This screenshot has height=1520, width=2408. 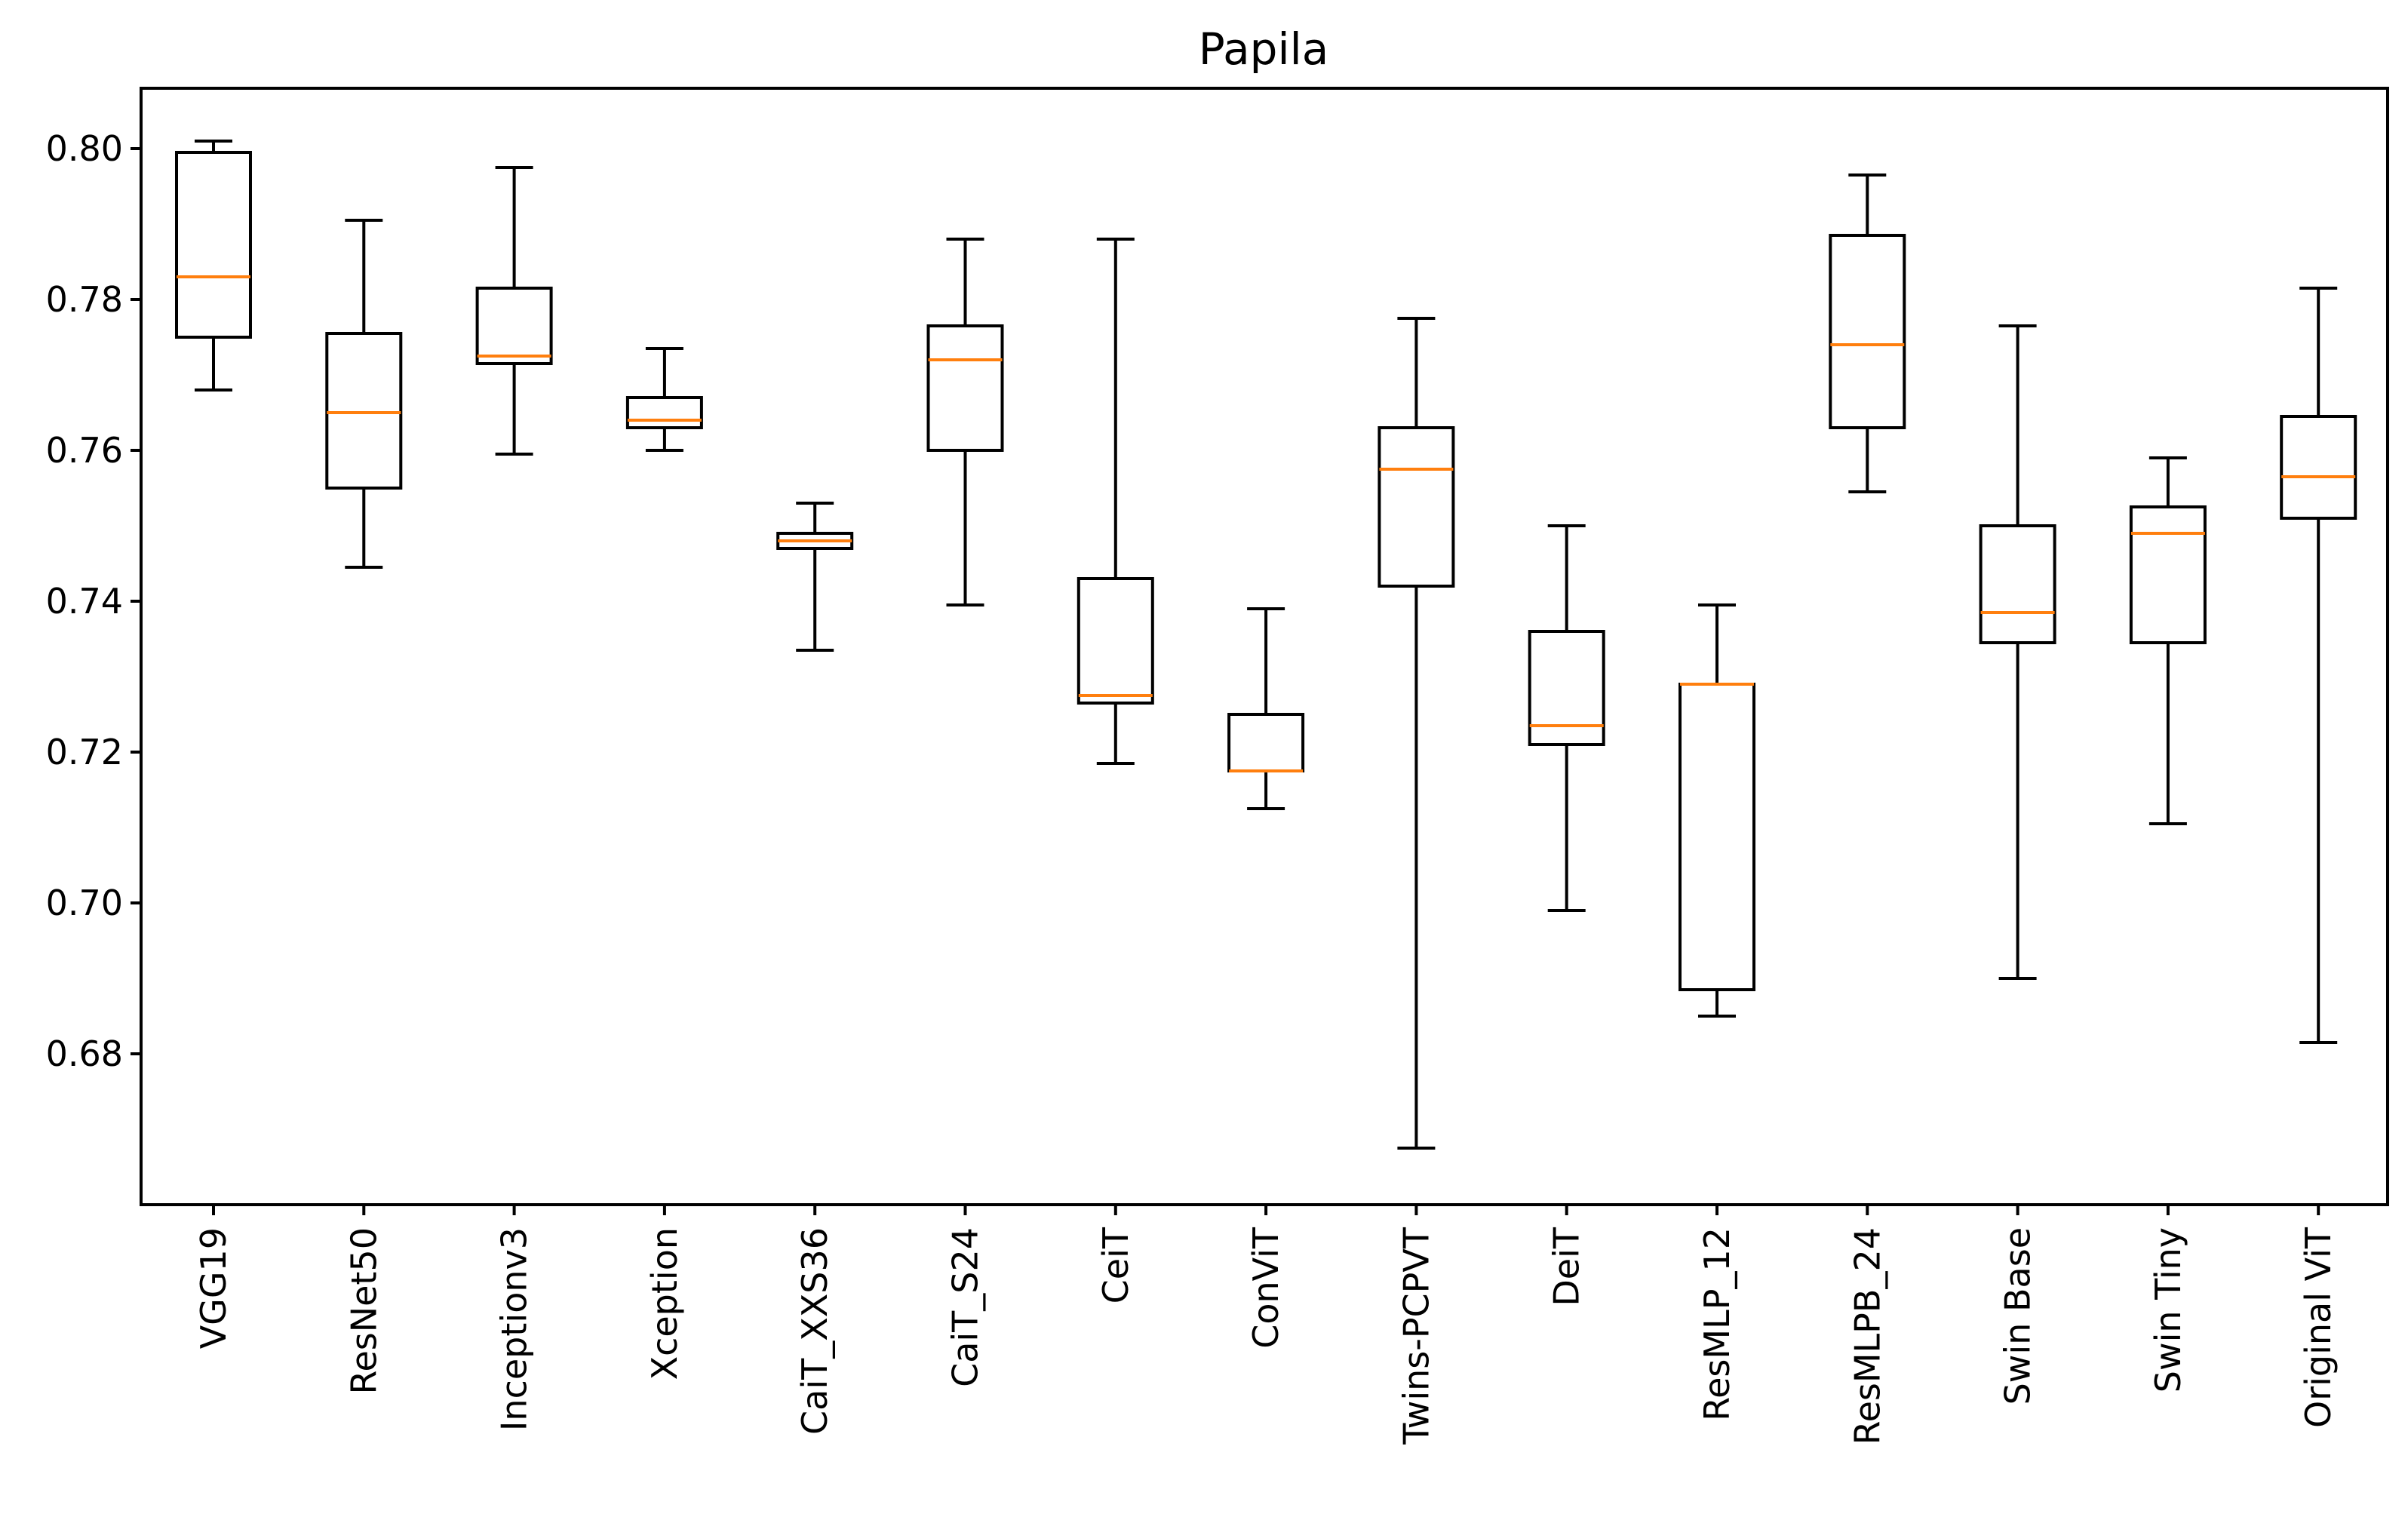 What do you see at coordinates (1717, 1324) in the screenshot?
I see `x-tick-label: ResMLP_12` at bounding box center [1717, 1324].